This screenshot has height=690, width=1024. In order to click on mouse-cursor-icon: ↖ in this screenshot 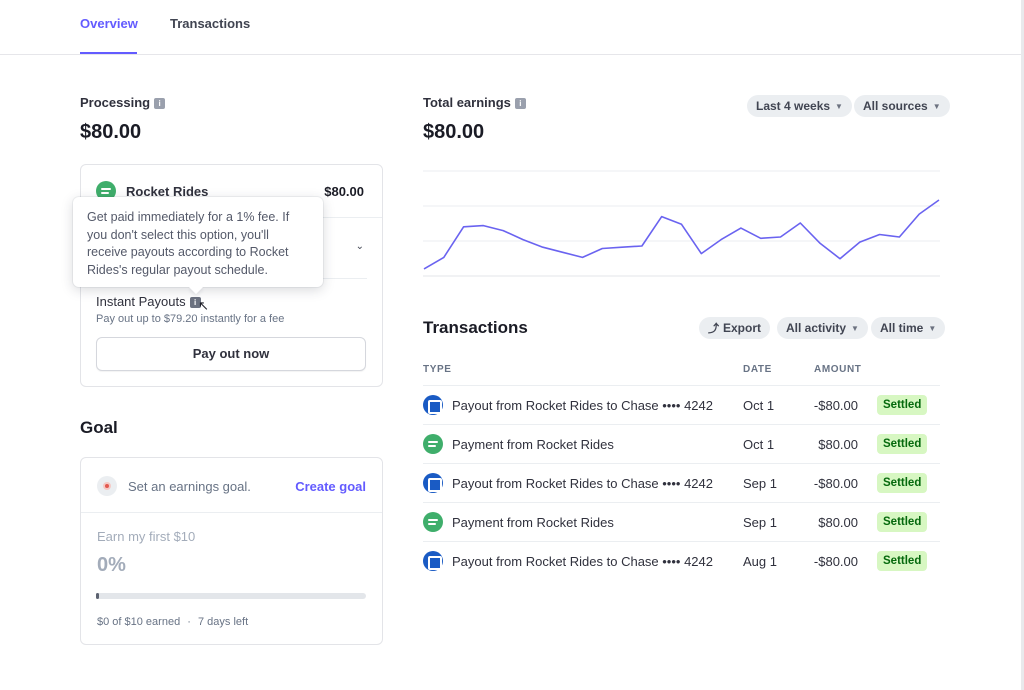, I will do `click(203, 305)`.